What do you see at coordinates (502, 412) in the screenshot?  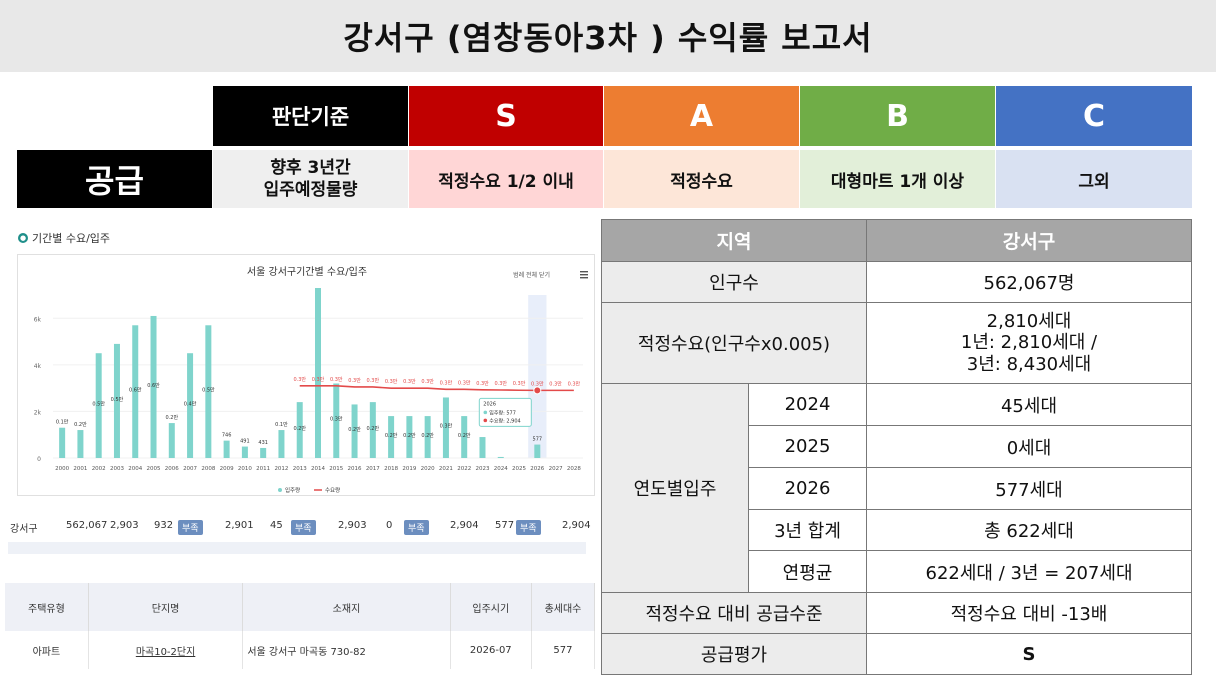 I see `tooltip-supply: 입주량: 577` at bounding box center [502, 412].